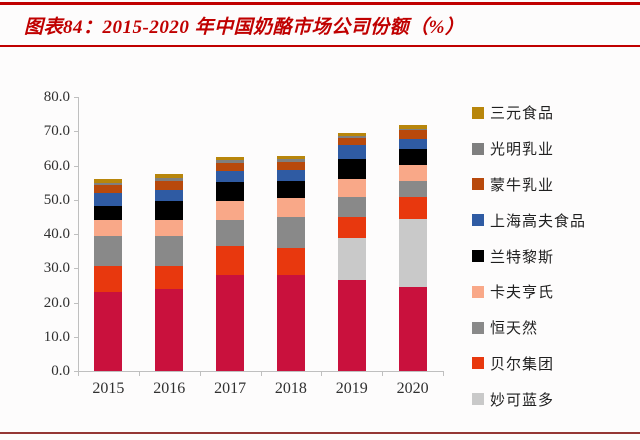  Describe the element at coordinates (169, 388) in the screenshot. I see `x-axis-label: 2016` at that location.